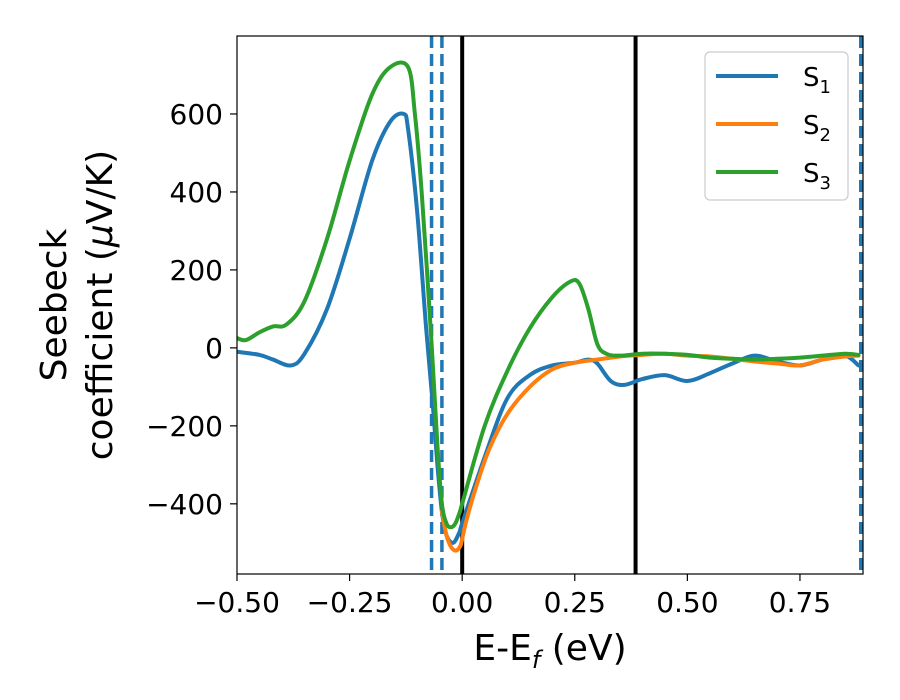 The image size is (900, 700). Describe the element at coordinates (350, 602) in the screenshot. I see `x-tick-label: −0.25` at that location.